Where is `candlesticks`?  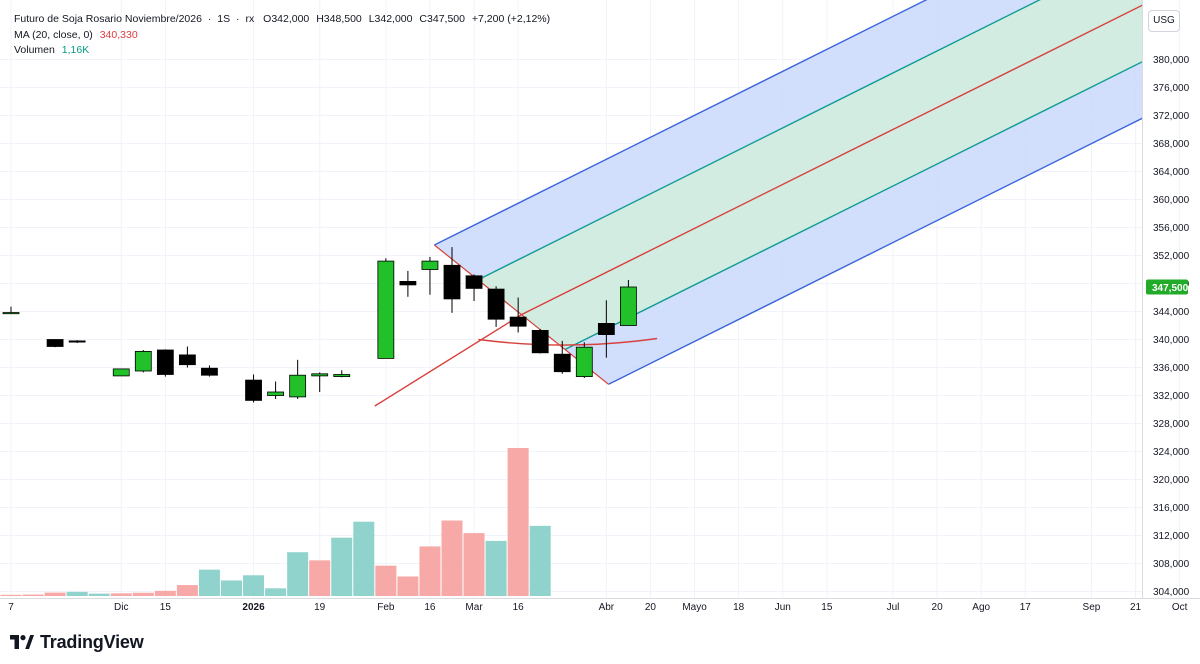 candlesticks is located at coordinates (319, 325).